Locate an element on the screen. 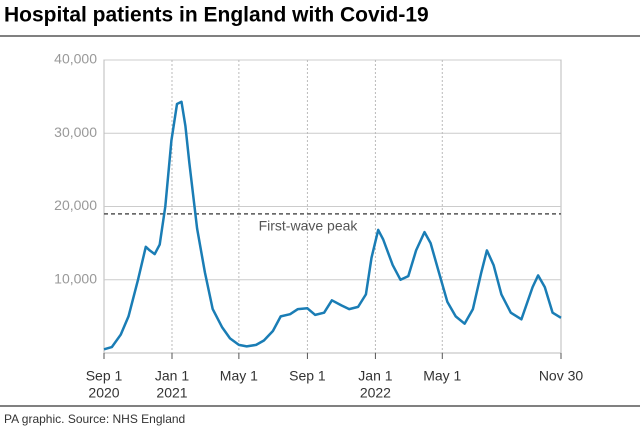 The height and width of the screenshot is (433, 640). x-tick-year: 2022 is located at coordinates (375, 393).